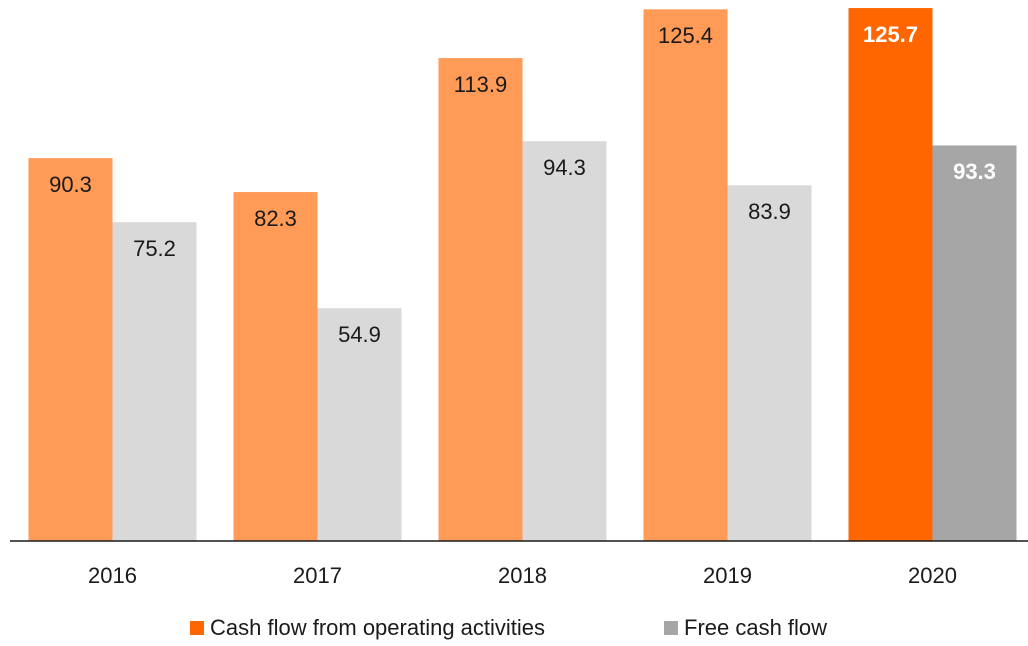 Image resolution: width=1028 pixels, height=646 pixels. I want to click on data-label: 93.3, so click(974, 171).